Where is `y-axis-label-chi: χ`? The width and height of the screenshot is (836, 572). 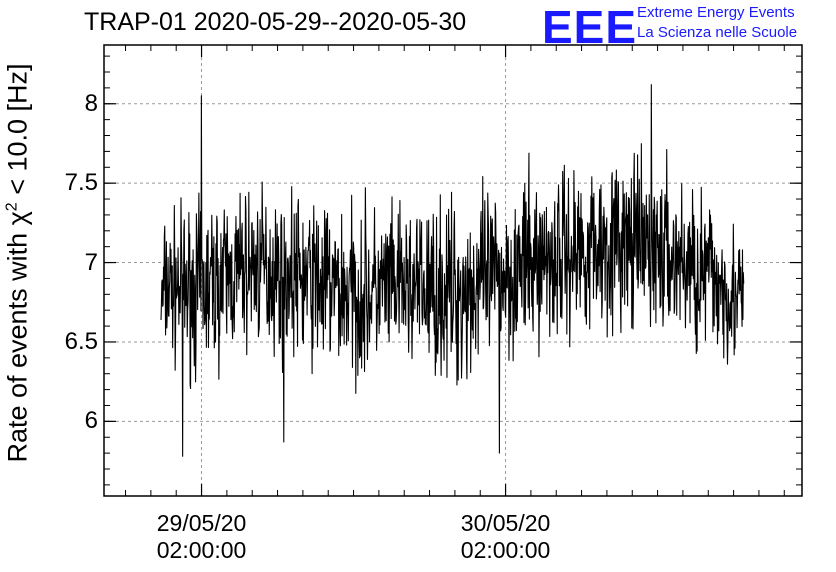 y-axis-label-chi: χ is located at coordinates (17, 218).